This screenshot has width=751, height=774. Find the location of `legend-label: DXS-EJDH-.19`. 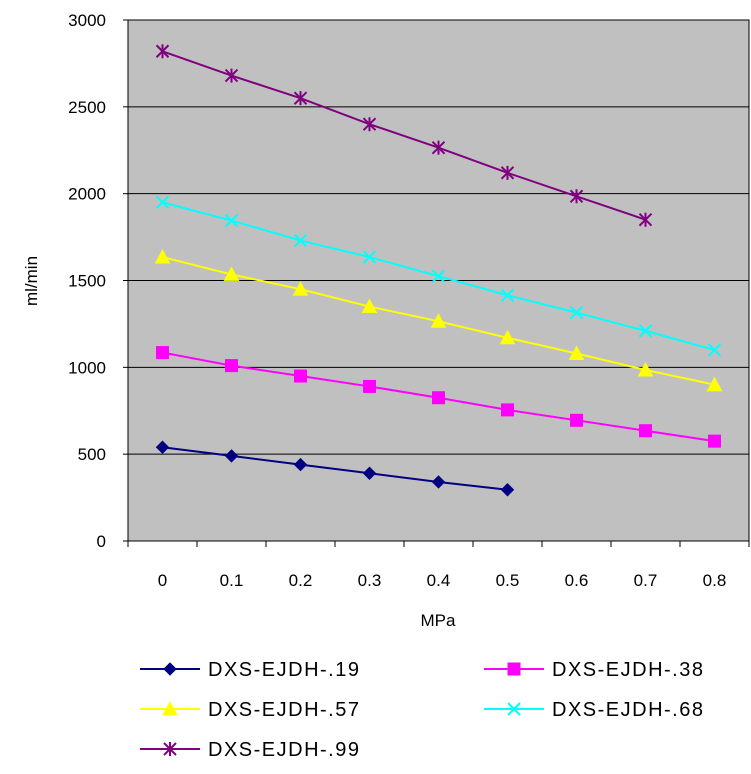

legend-label: DXS-EJDH-.19 is located at coordinates (284, 670).